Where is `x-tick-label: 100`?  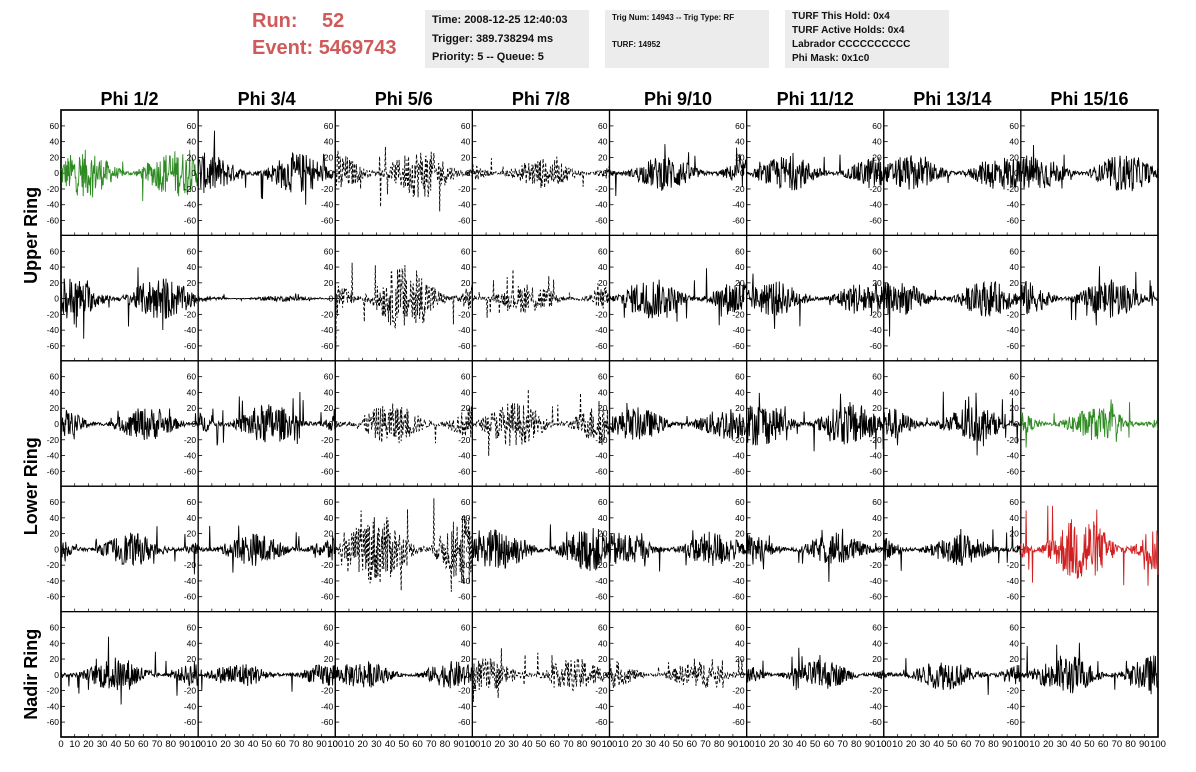
x-tick-label: 100 is located at coordinates (1021, 744).